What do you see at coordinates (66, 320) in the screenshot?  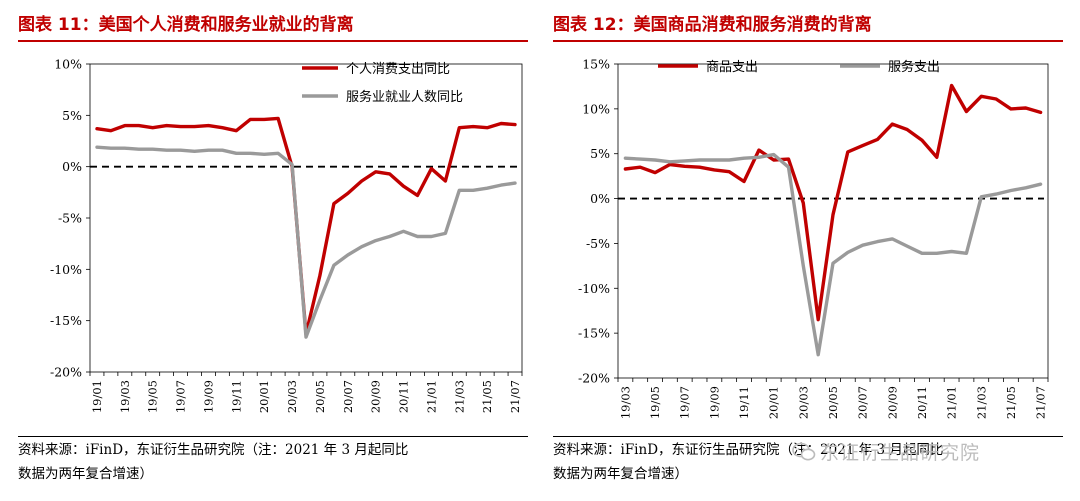 I see `chart-11-y-tick-label: -15%` at bounding box center [66, 320].